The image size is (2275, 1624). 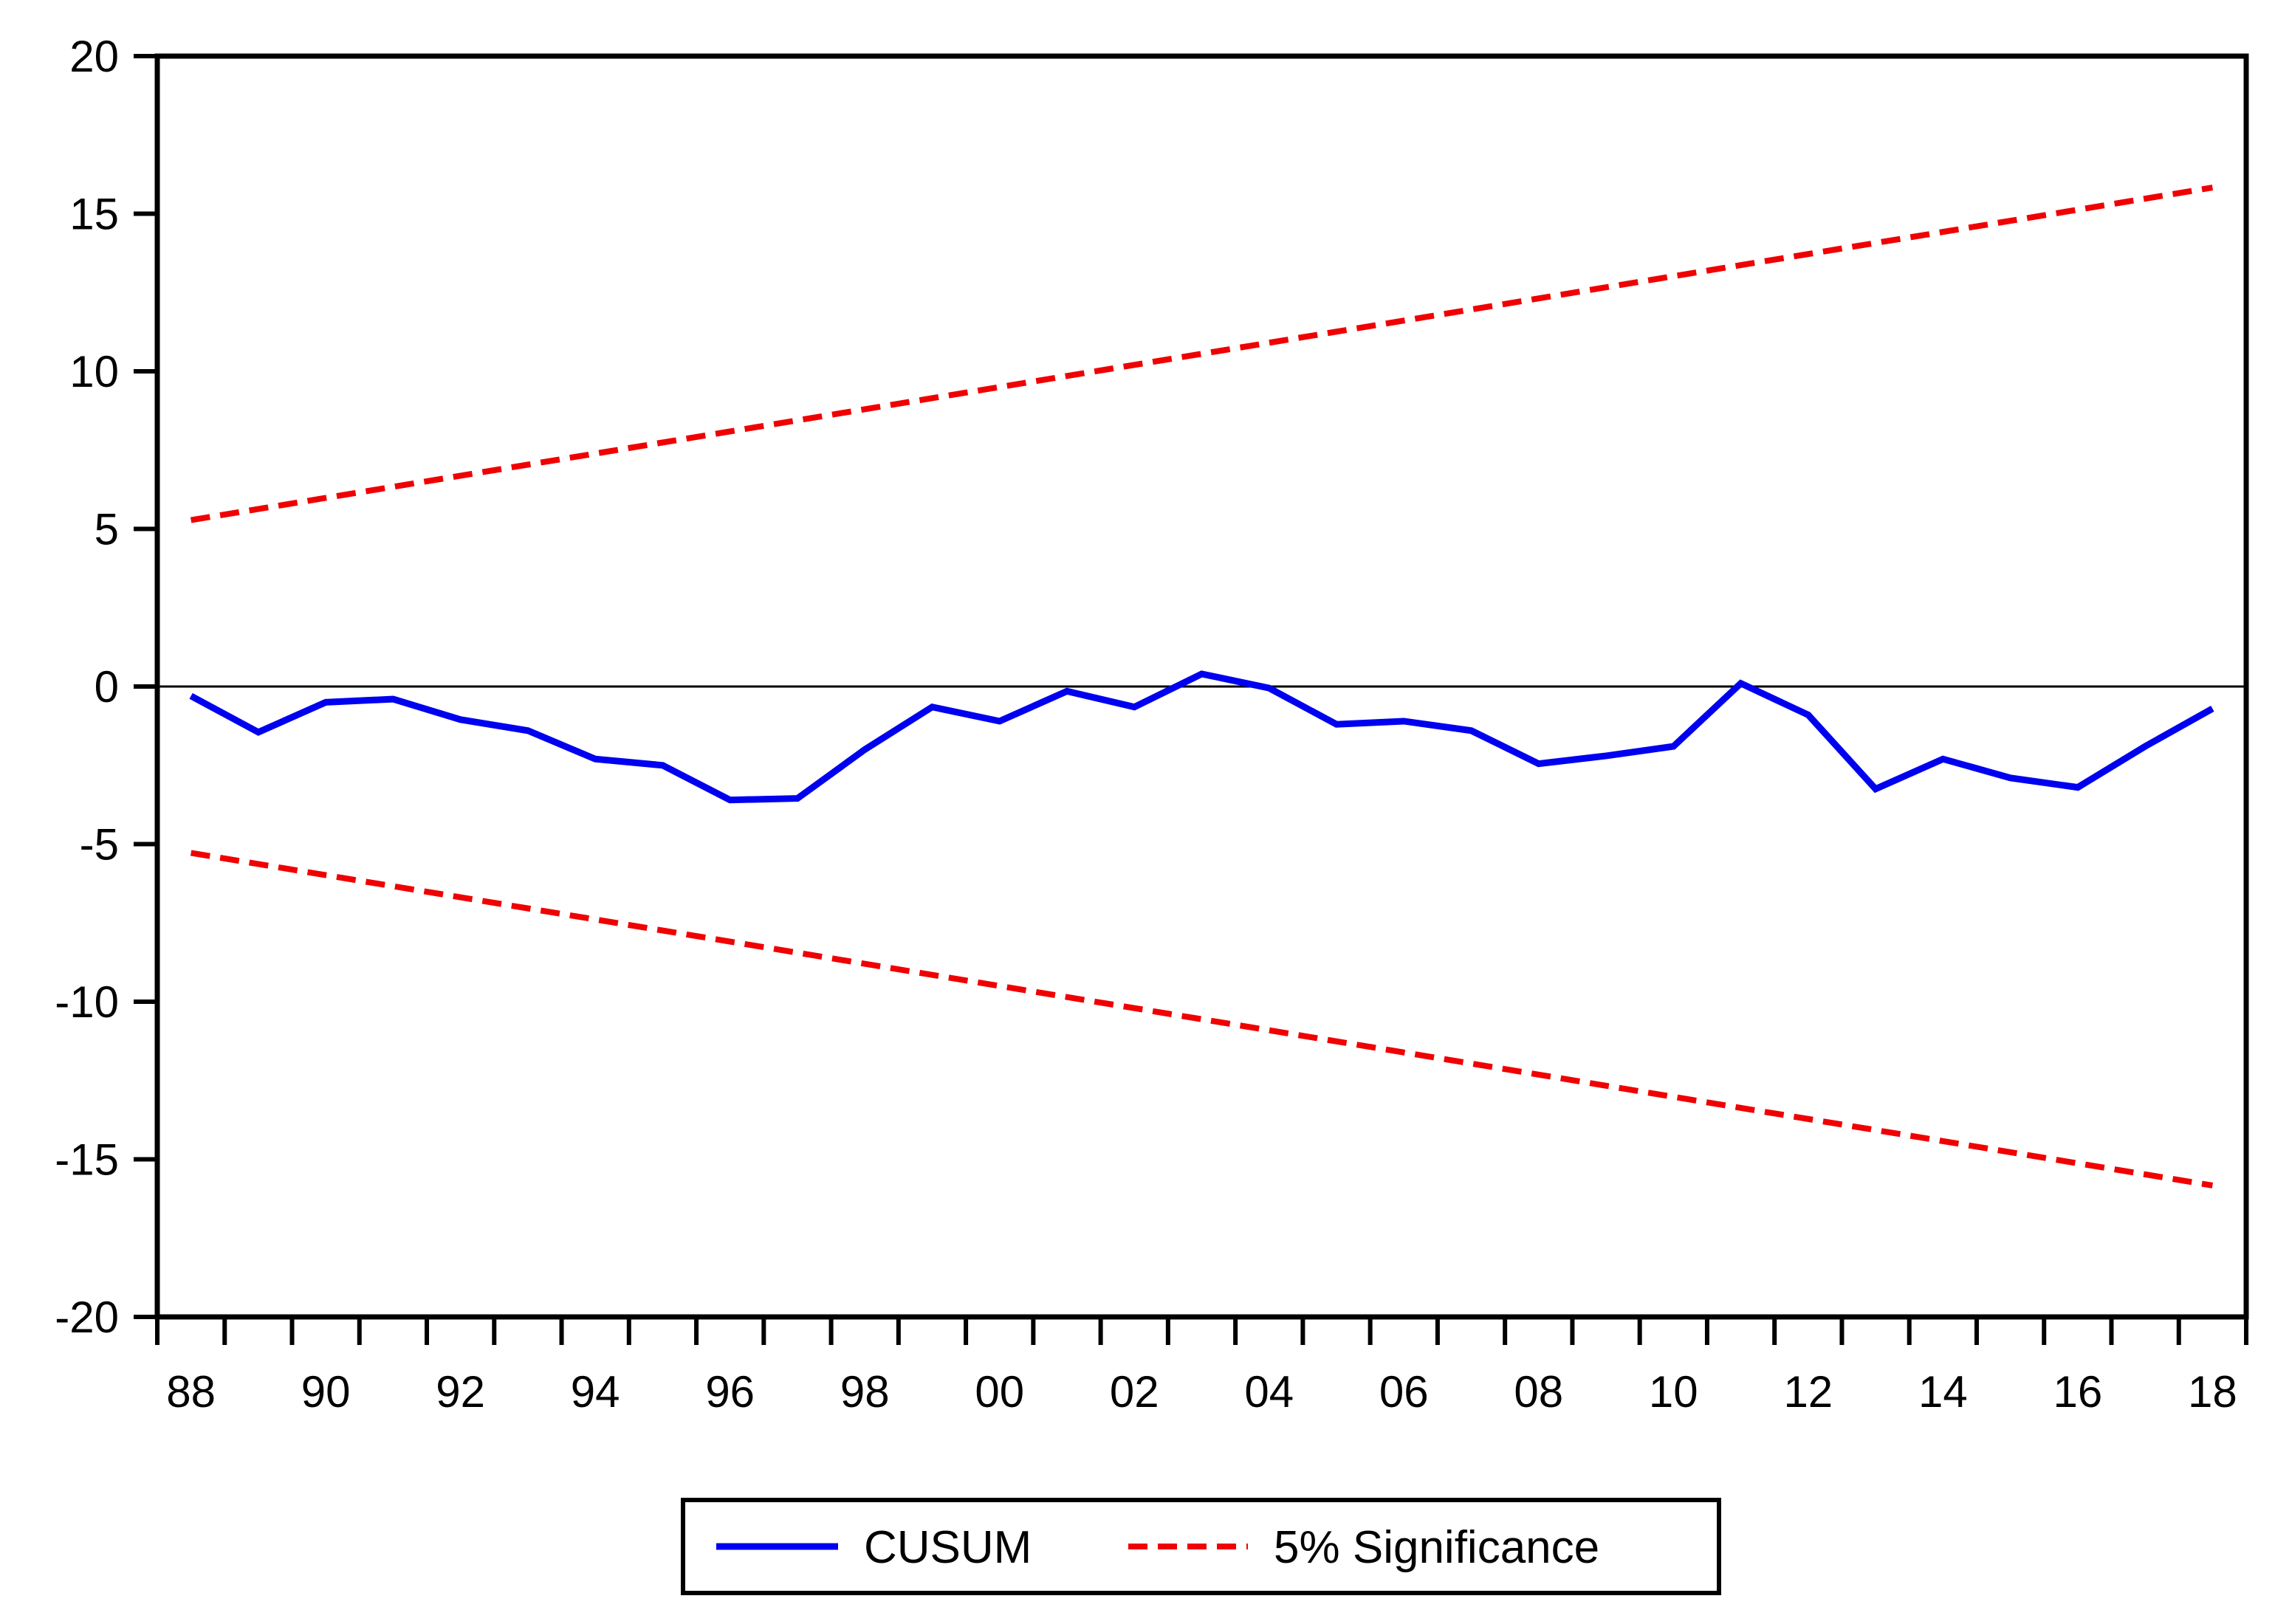 I want to click on cusum-line, so click(x=1201, y=737).